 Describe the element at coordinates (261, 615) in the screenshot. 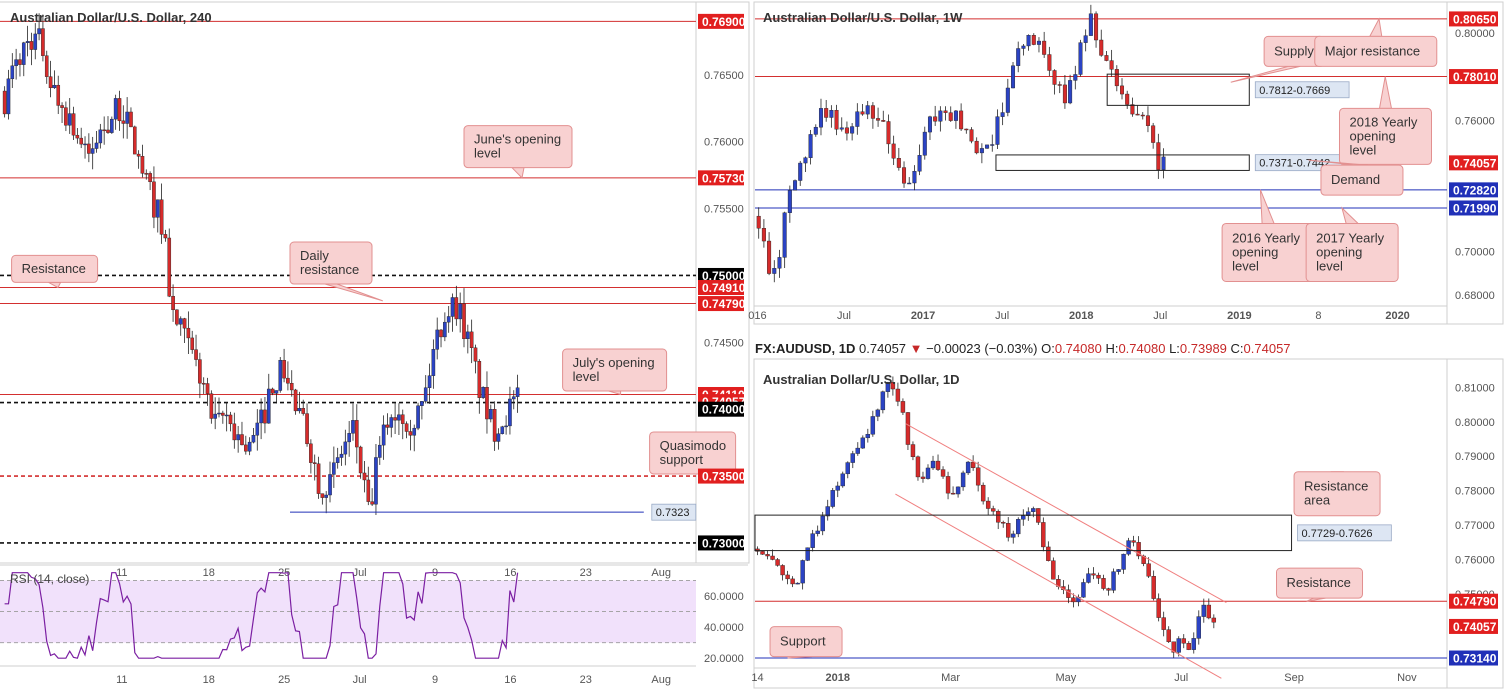

I see `rsi-line` at that location.